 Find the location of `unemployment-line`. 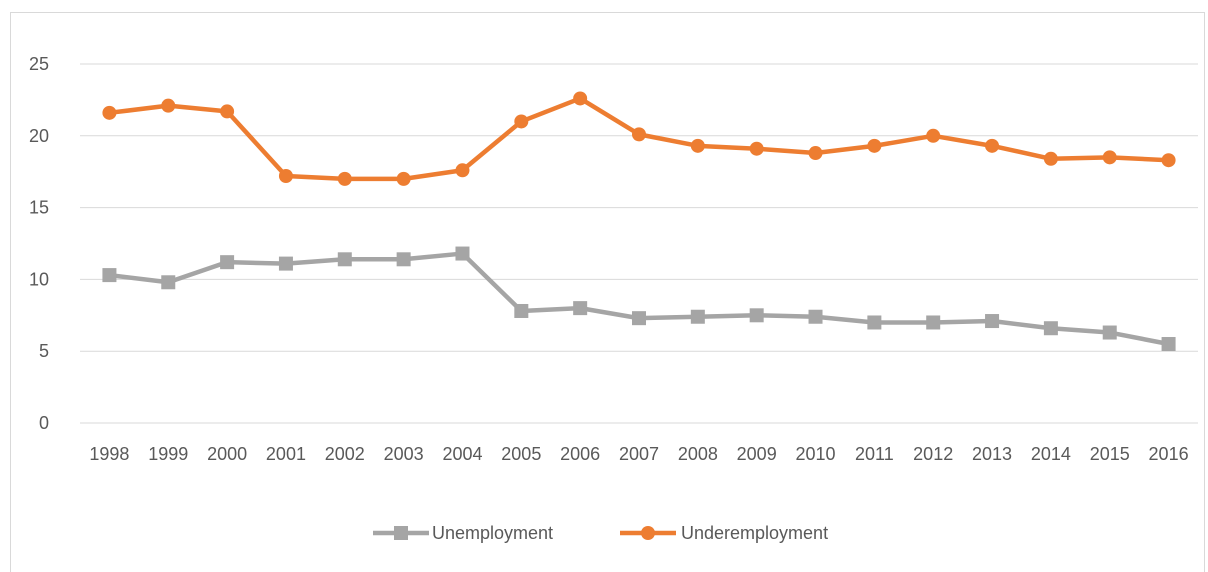

unemployment-line is located at coordinates (639, 299).